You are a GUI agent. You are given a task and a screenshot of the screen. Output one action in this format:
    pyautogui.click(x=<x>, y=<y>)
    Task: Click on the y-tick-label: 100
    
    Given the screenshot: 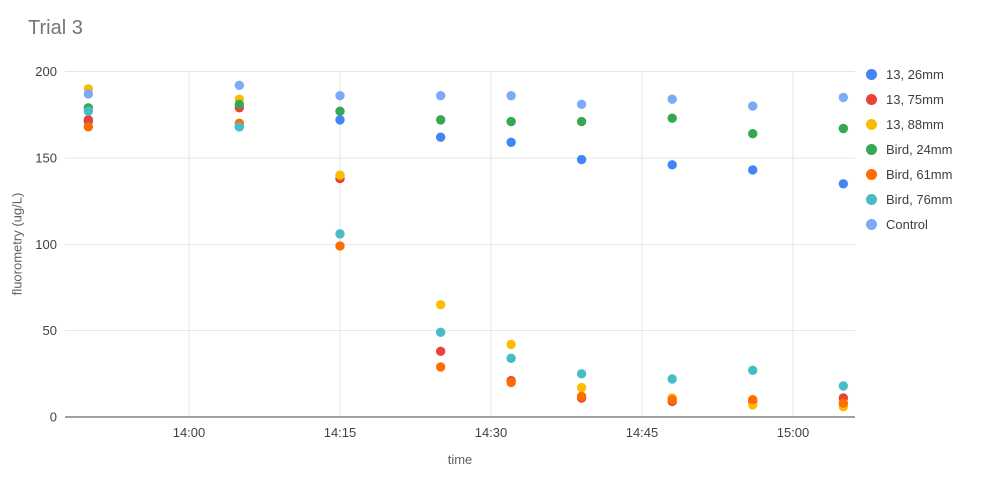 What is the action you would take?
    pyautogui.click(x=46, y=244)
    